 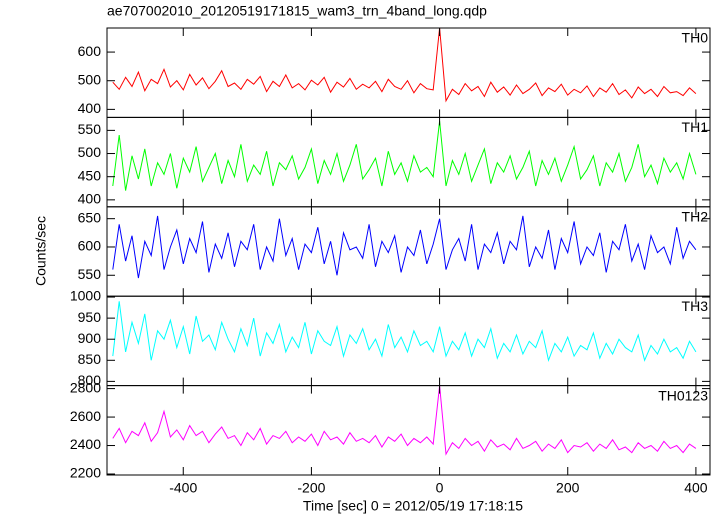 I want to click on y-tick-label: 800, so click(x=90, y=380).